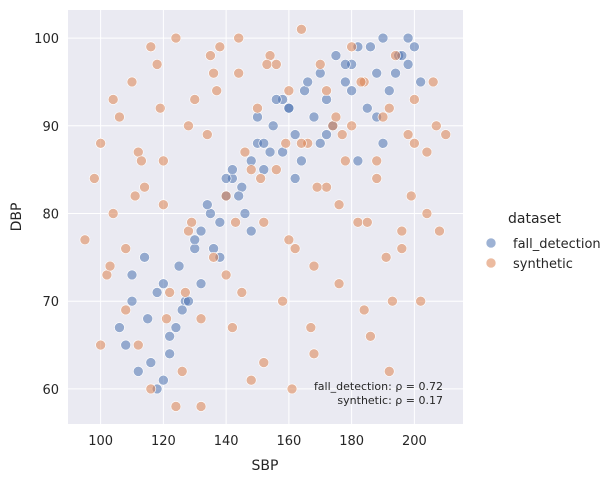  I want to click on x-tick-label: 120, so click(163, 441).